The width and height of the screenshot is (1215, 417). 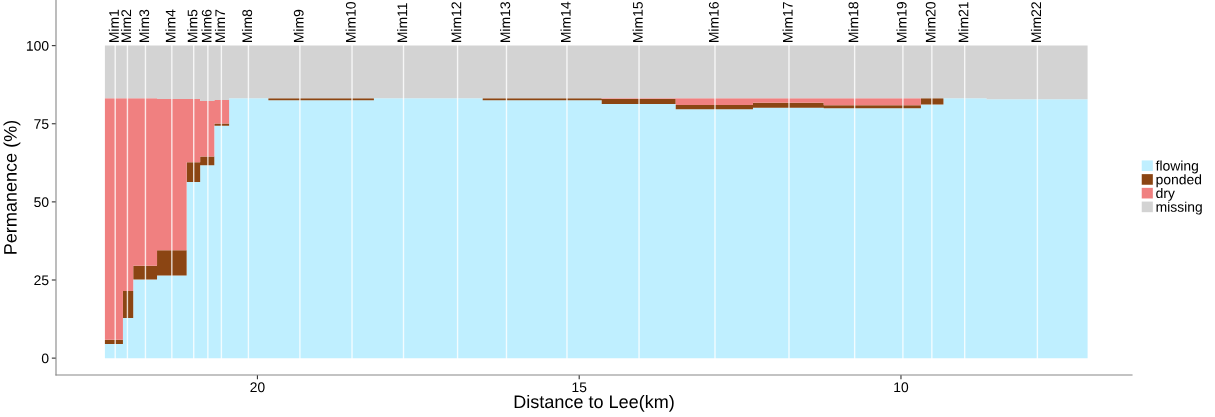 I want to click on ref-line-label: Mim12, so click(x=456, y=22).